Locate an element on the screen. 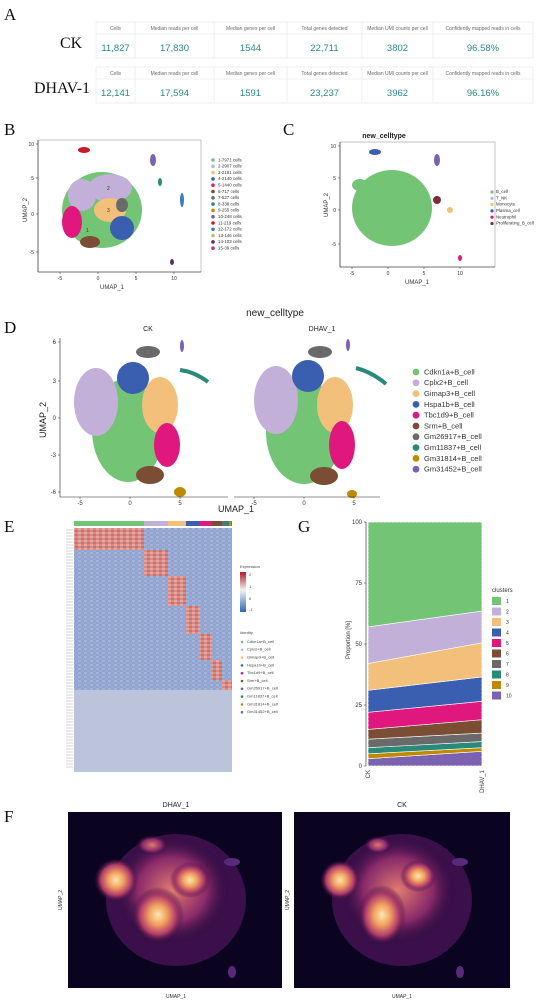 The height and width of the screenshot is (1001, 550). legend-item: 10 is located at coordinates (502, 695).